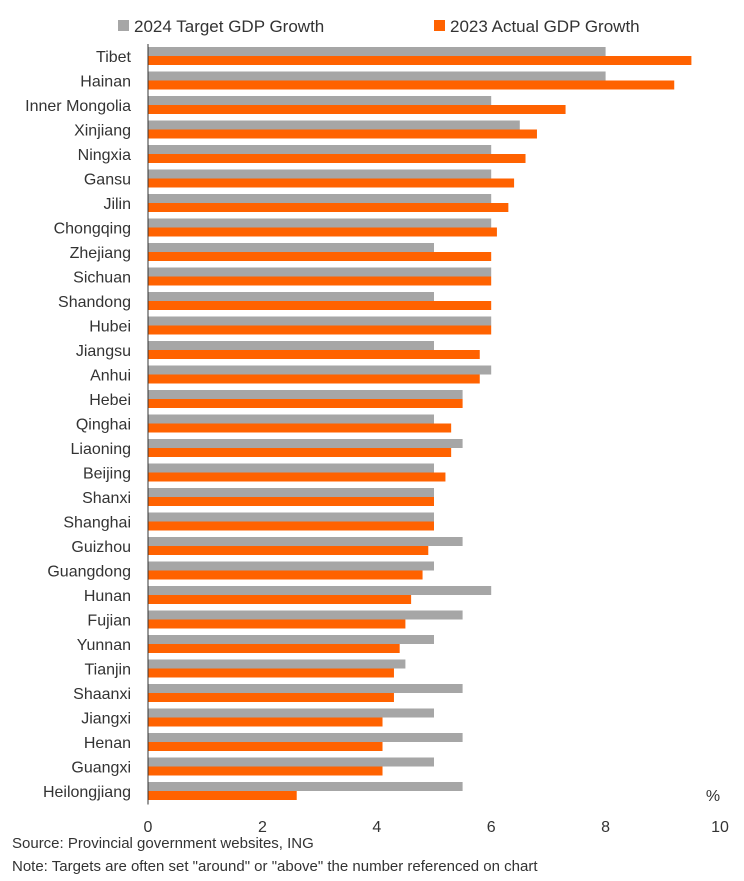 Image resolution: width=744 pixels, height=881 pixels. I want to click on category-label-guizhou: Guizhou, so click(101, 547).